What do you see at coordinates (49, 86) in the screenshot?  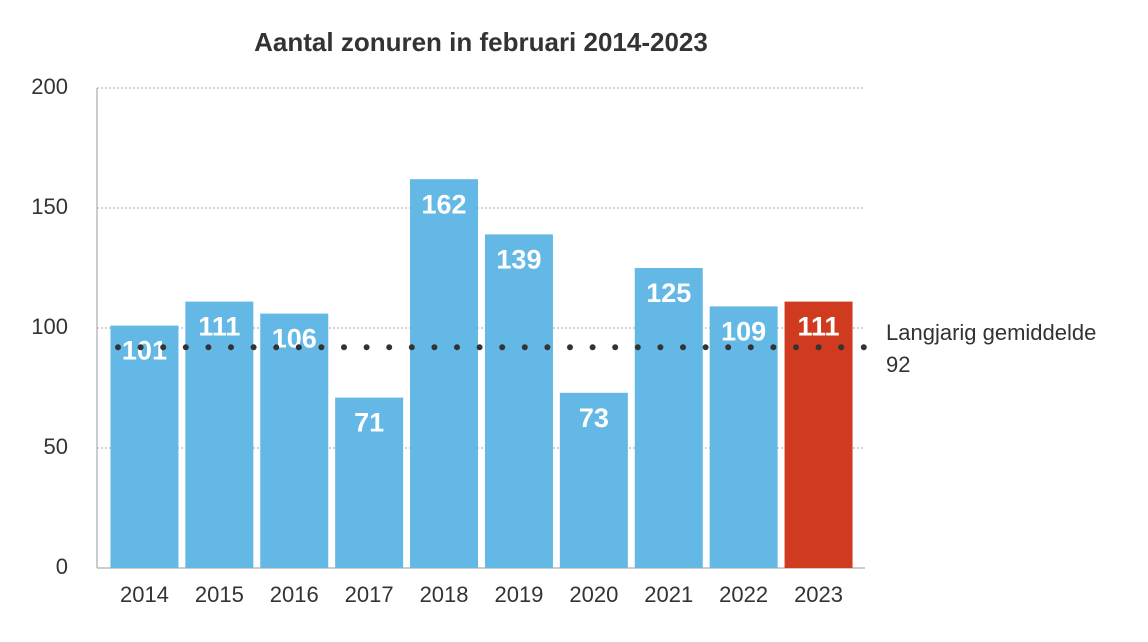 I see `y-tick-label: 200` at bounding box center [49, 86].